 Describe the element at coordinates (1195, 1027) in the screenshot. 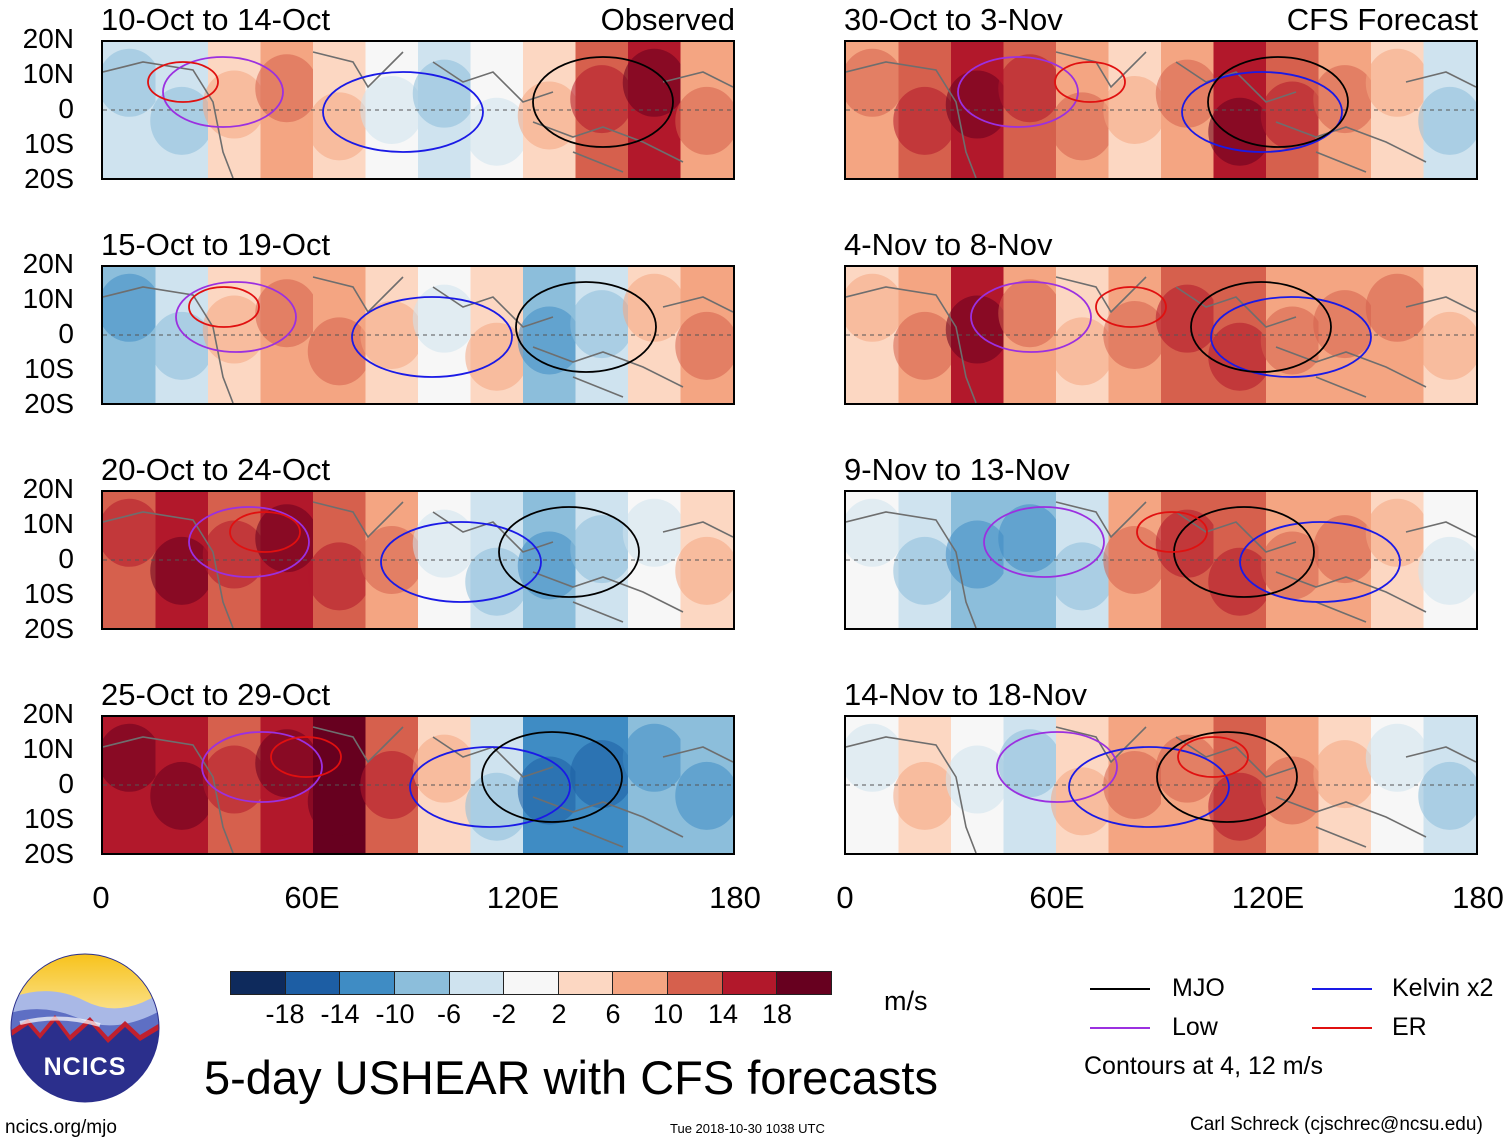

I see `legend-label-low: Low` at that location.